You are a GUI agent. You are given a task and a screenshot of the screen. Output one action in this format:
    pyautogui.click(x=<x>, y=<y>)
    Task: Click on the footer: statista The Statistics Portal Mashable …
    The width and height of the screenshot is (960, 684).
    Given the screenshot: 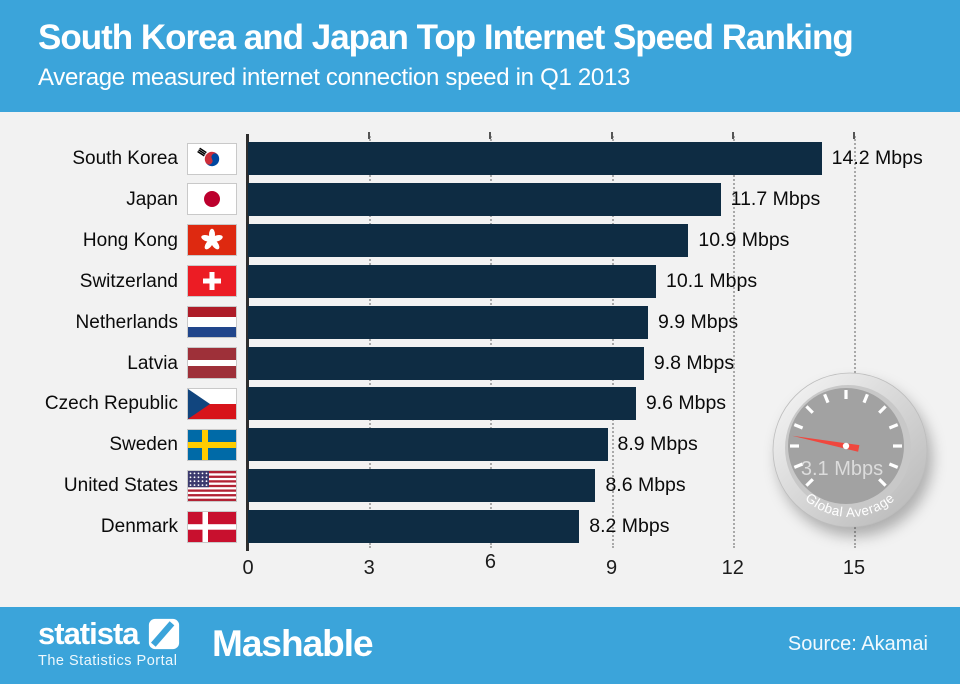 What is the action you would take?
    pyautogui.click(x=480, y=645)
    